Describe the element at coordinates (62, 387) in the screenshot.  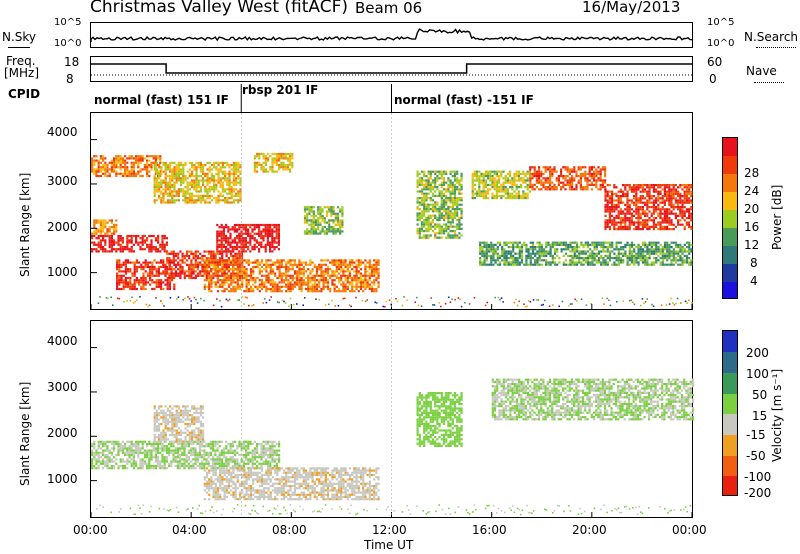
I see `vel-ytick-3000: 3000` at that location.